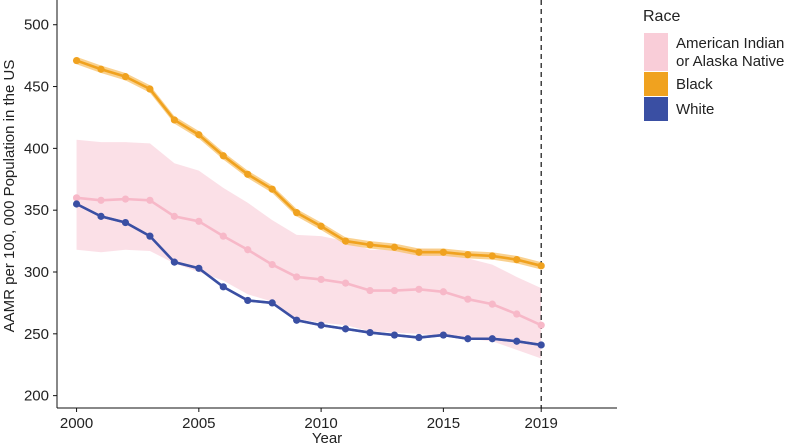  What do you see at coordinates (345, 283) in the screenshot?
I see `data-point-american-indian-or-alaska-native-2011` at bounding box center [345, 283].